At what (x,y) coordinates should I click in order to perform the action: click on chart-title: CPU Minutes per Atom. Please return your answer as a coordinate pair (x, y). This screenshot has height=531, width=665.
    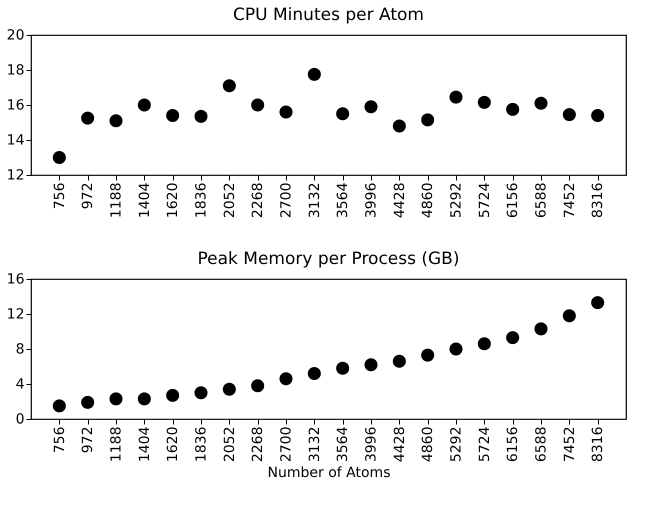
    Looking at the image, I should click on (328, 15).